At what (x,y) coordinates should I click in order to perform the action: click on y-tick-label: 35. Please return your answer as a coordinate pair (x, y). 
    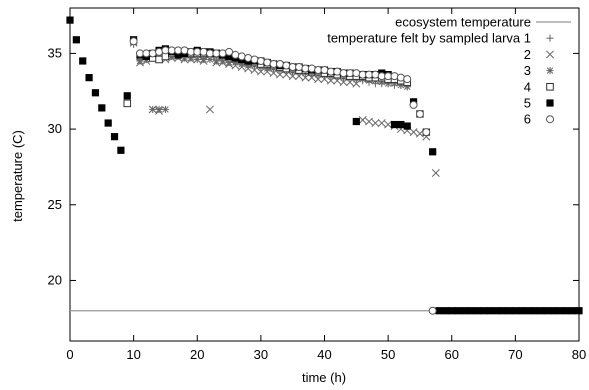
    Looking at the image, I should click on (55, 52).